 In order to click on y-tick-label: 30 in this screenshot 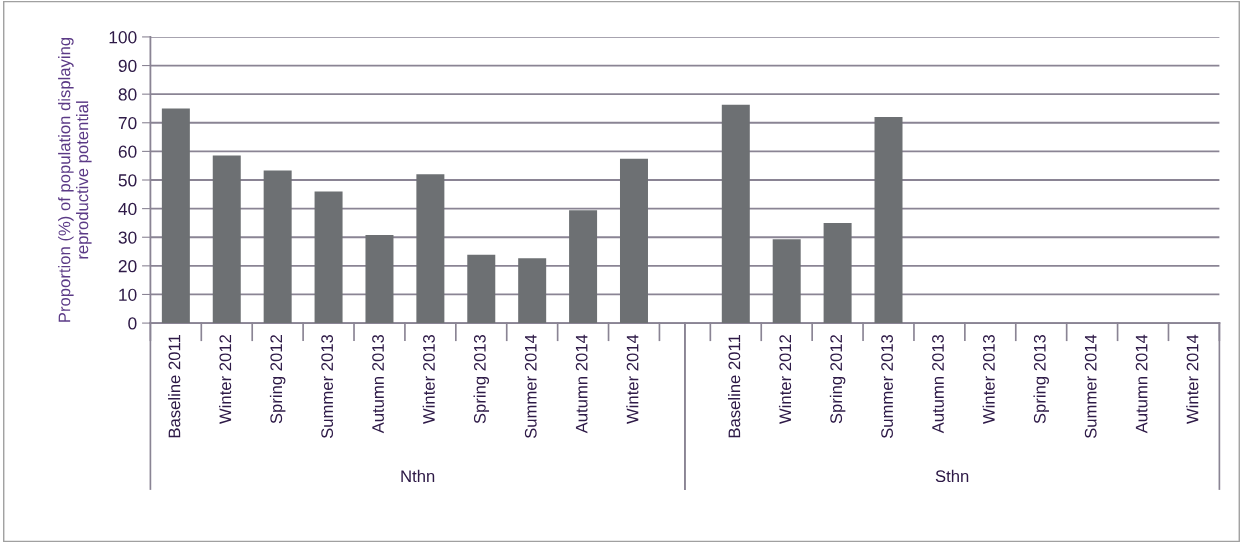, I will do `click(127, 237)`.